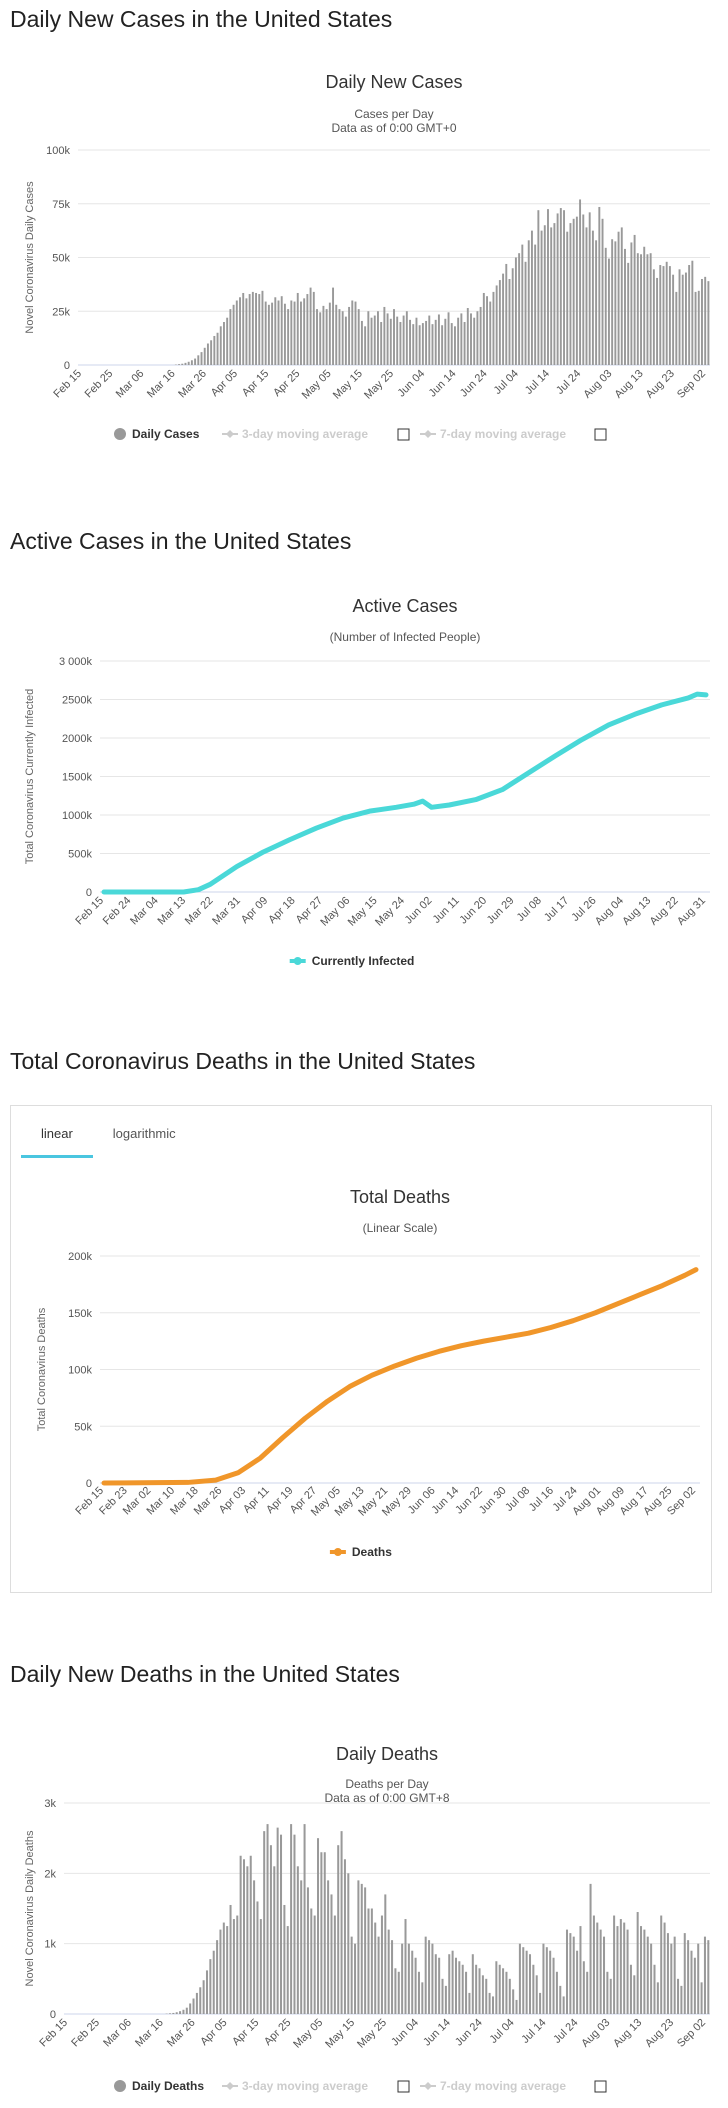  Describe the element at coordinates (77, 739) in the screenshot. I see `y-tick-label: 2000k` at that location.